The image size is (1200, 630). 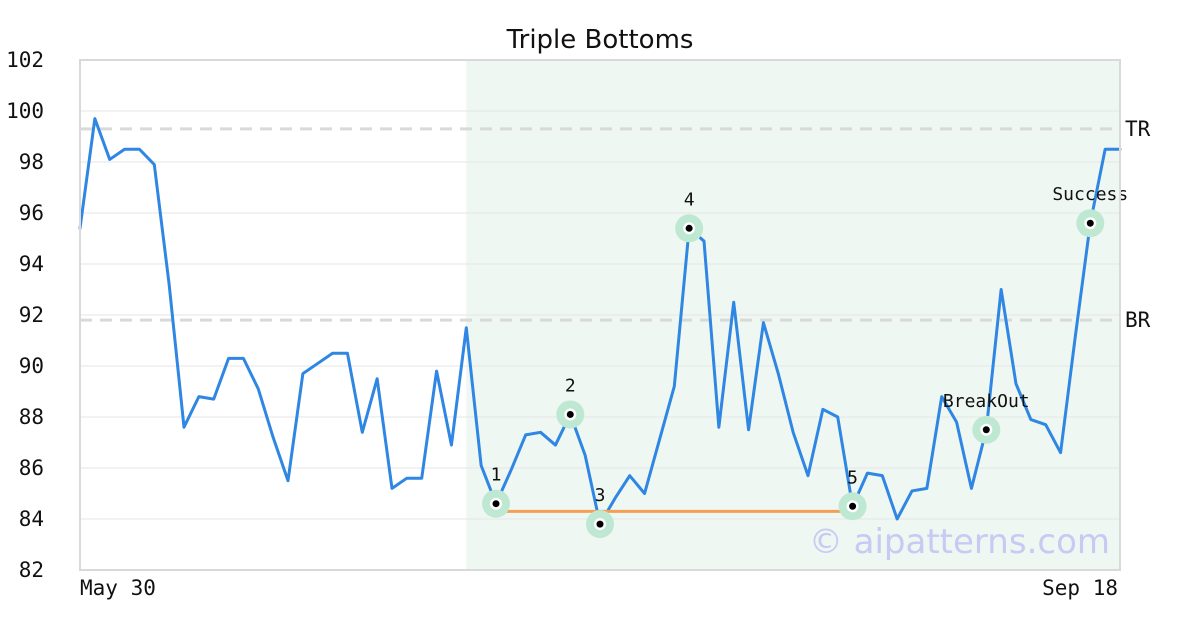 I want to click on annotation-5: 5, so click(x=852, y=494).